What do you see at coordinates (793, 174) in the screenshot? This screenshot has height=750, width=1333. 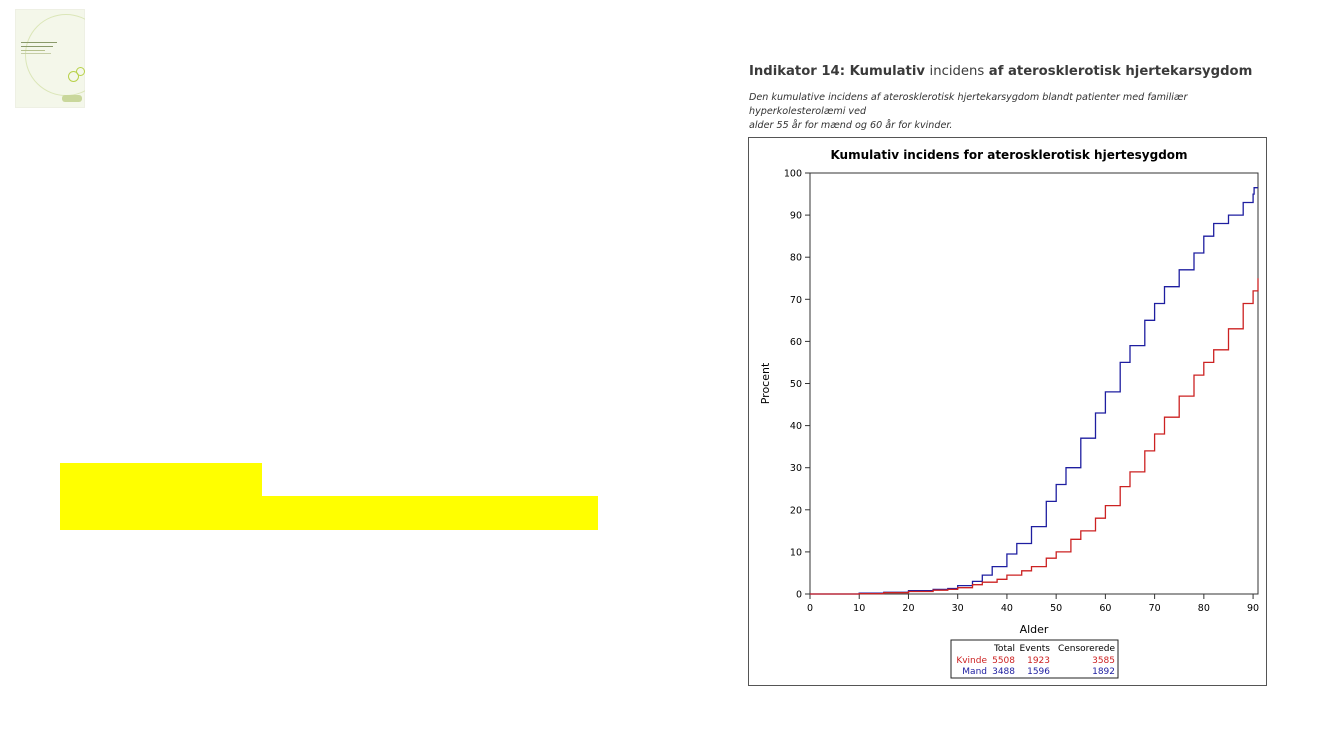 I see `y-tick-label: 100` at bounding box center [793, 174].